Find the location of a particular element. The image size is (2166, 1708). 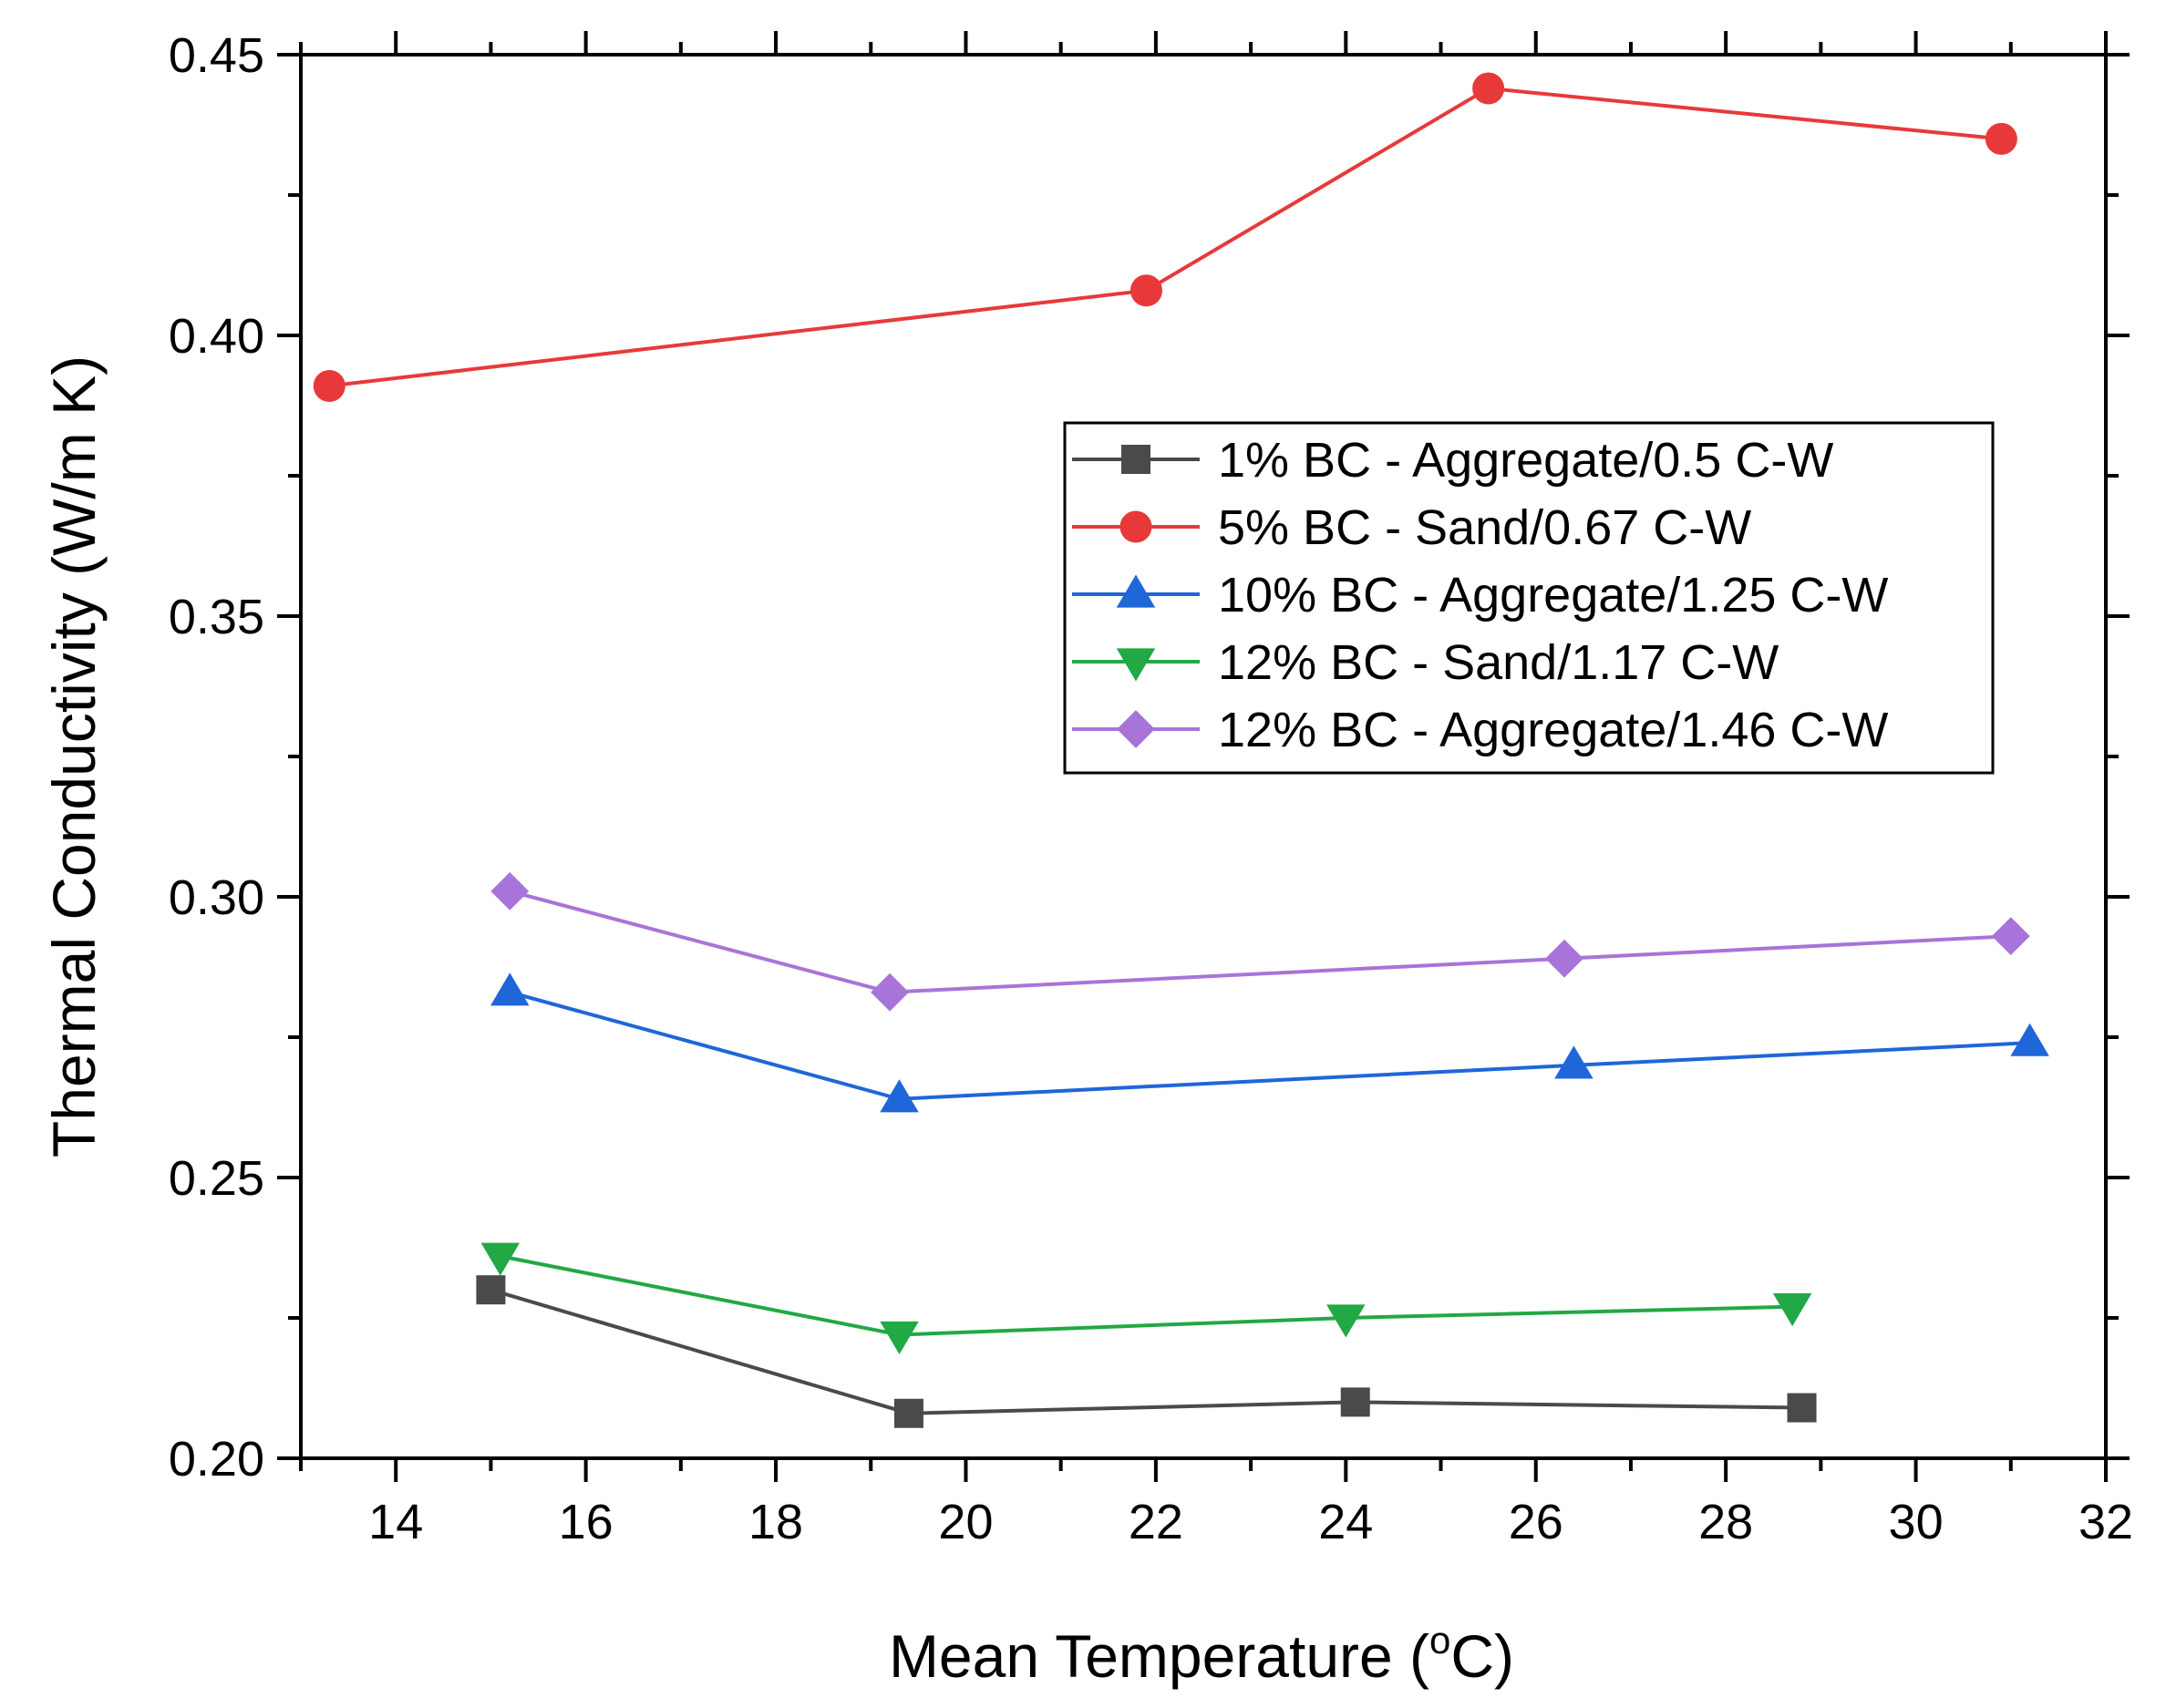

x-axis-label-superscript: o is located at coordinates (1439, 1640).